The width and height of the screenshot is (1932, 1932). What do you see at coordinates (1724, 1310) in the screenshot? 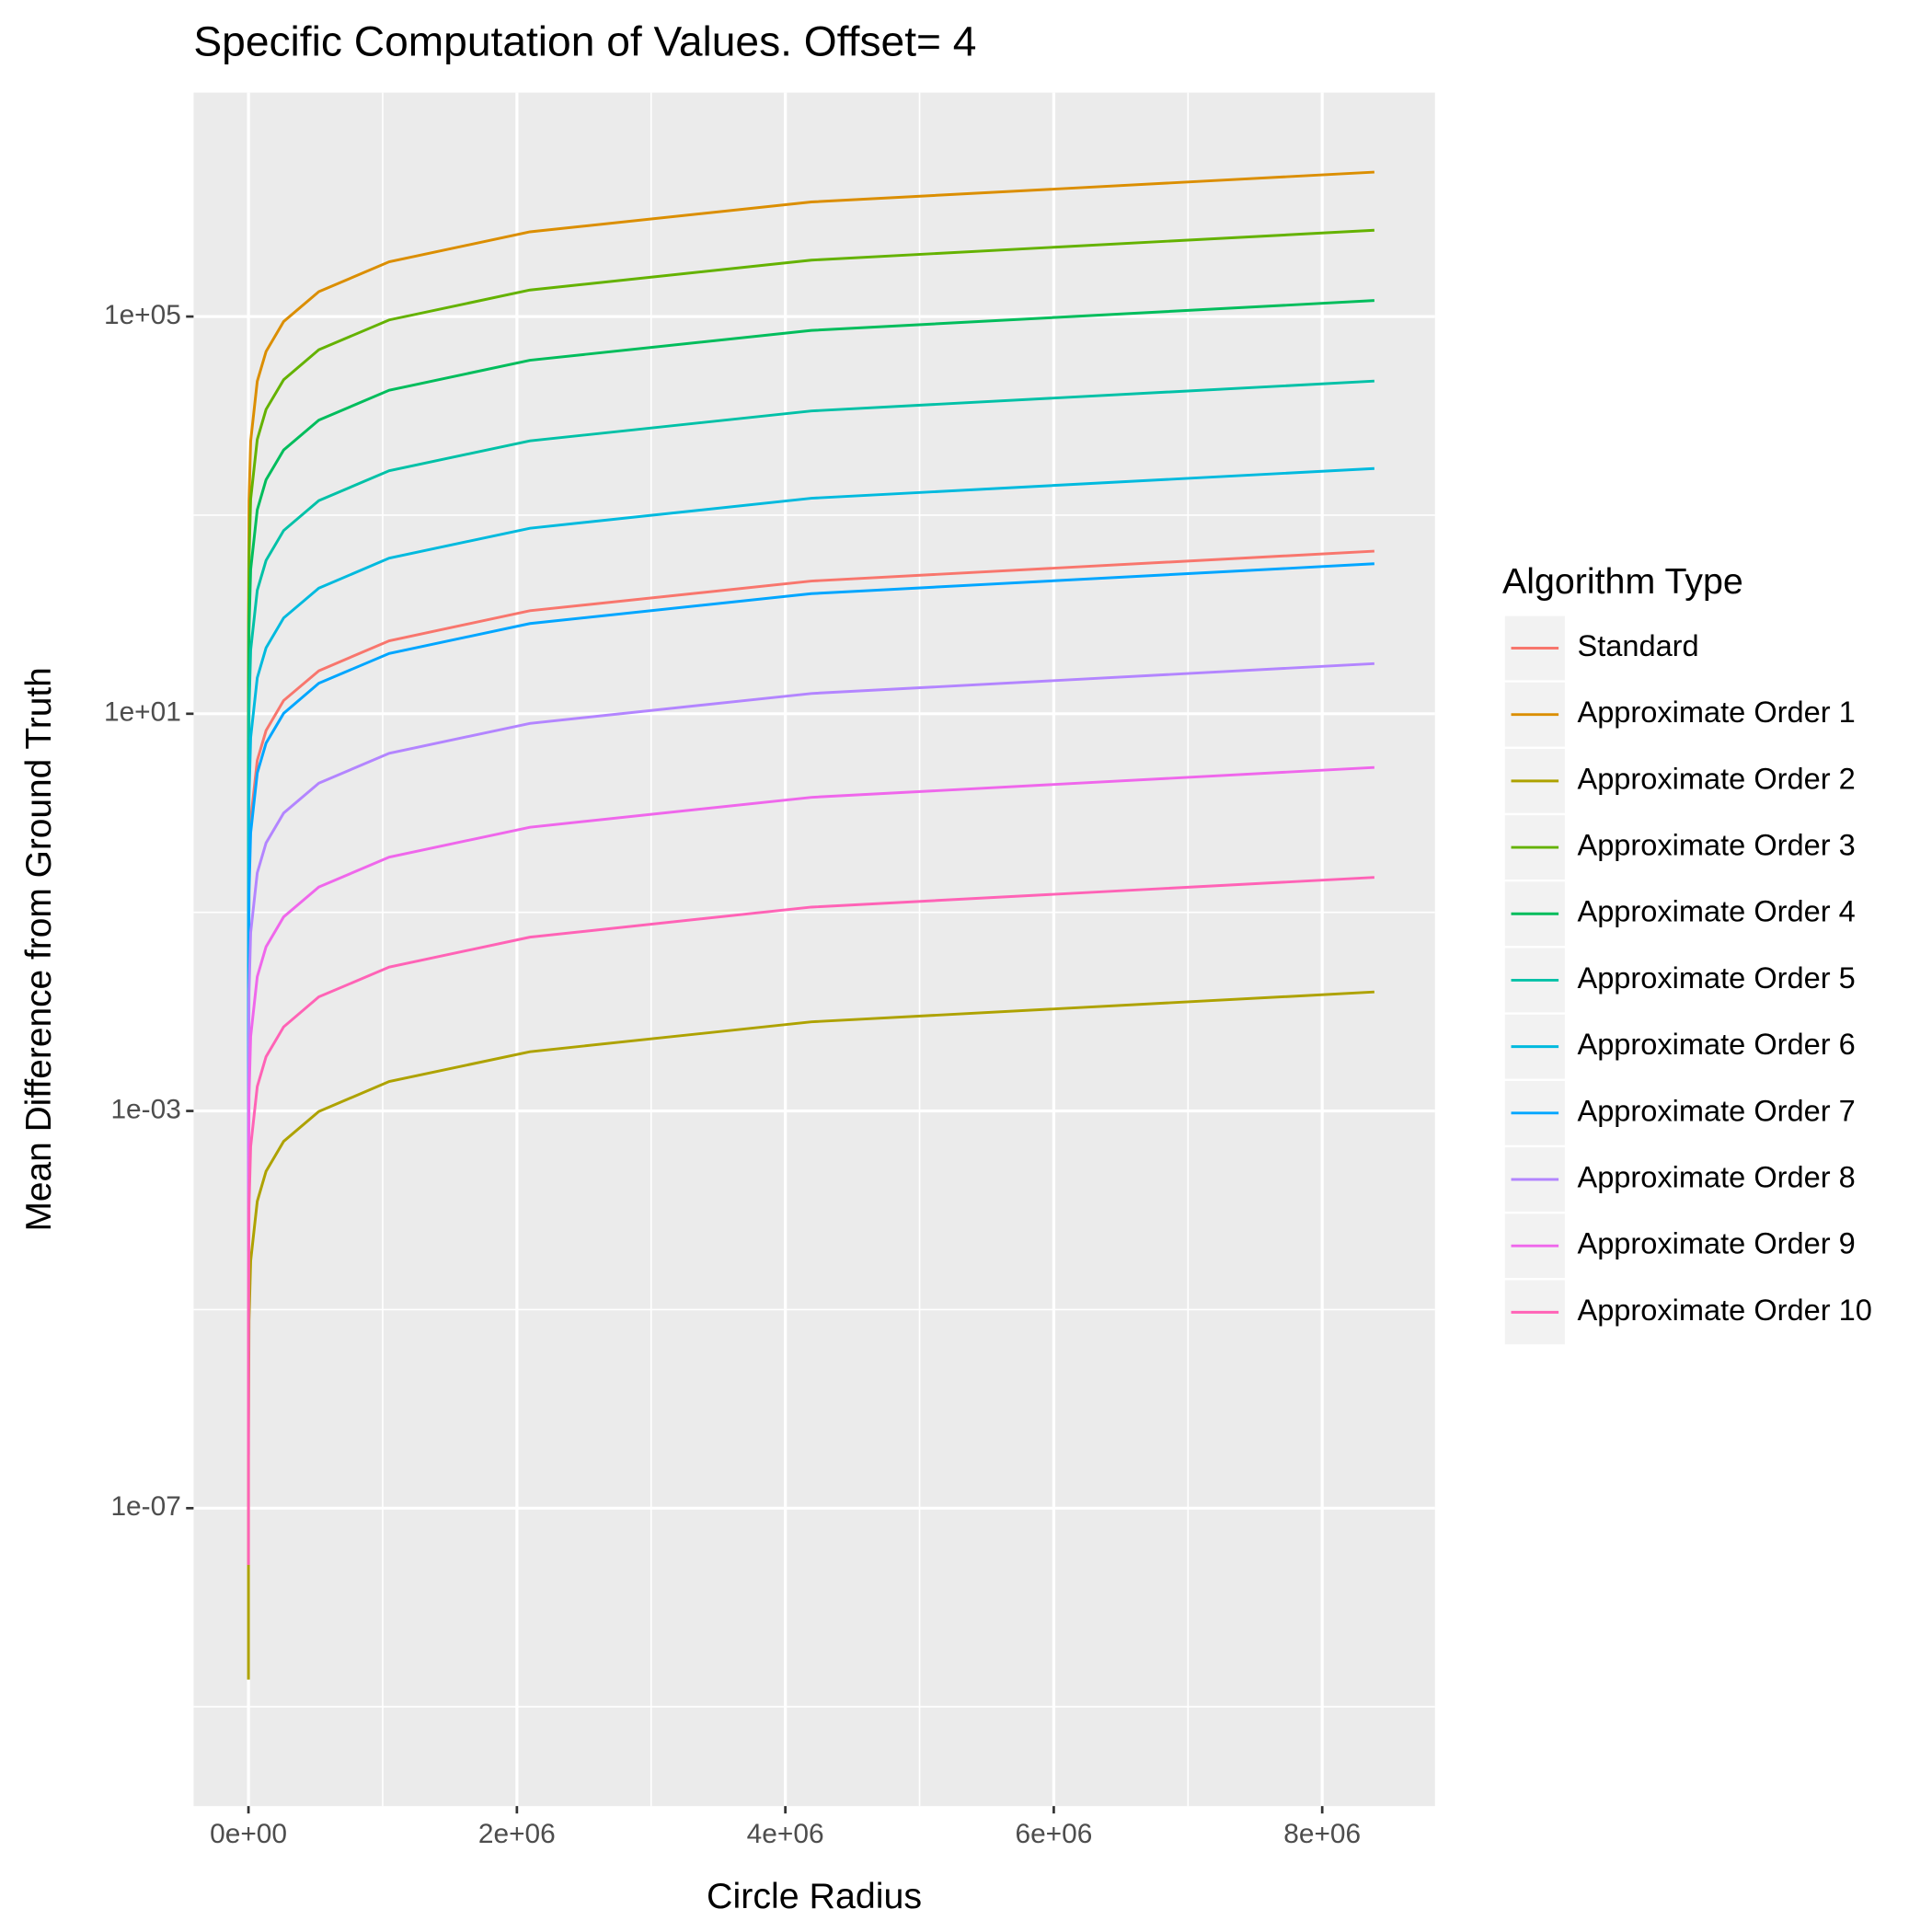
I see `legend-label: Approximate Order 10` at bounding box center [1724, 1310].